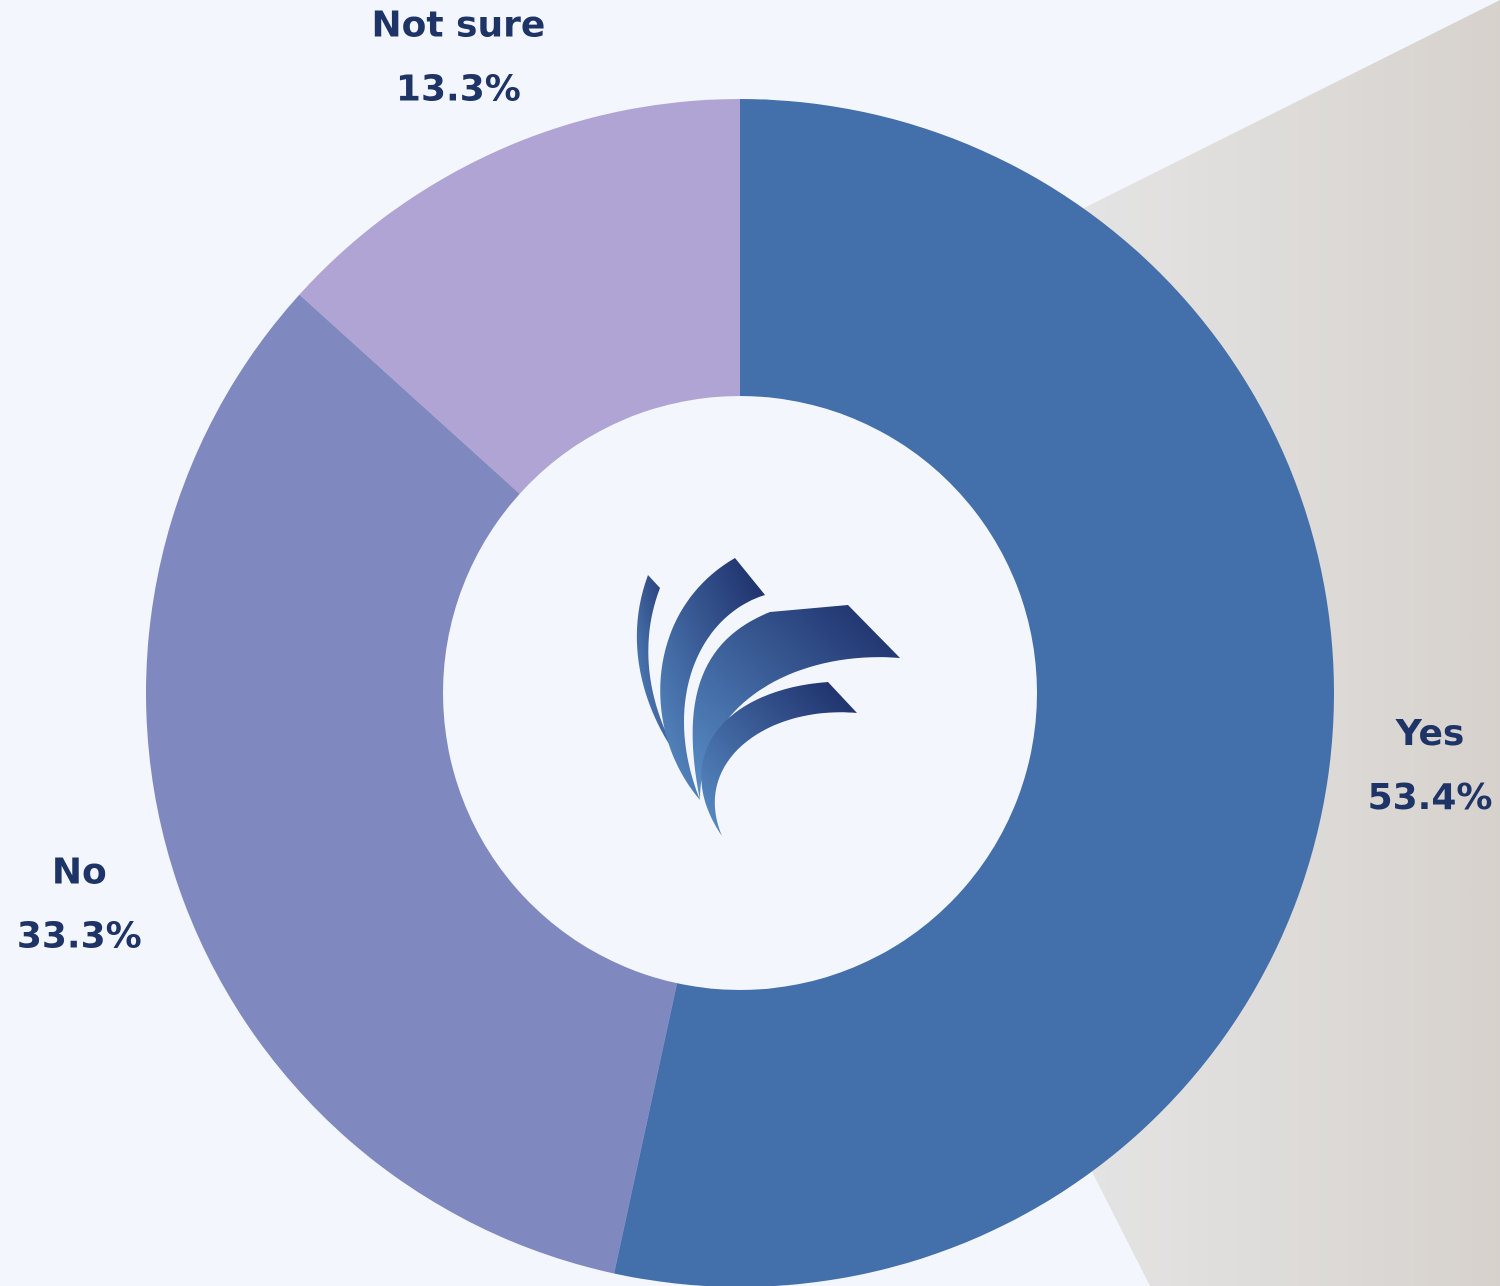  What do you see at coordinates (1430, 797) in the screenshot?
I see `value-label: 53.4%` at bounding box center [1430, 797].